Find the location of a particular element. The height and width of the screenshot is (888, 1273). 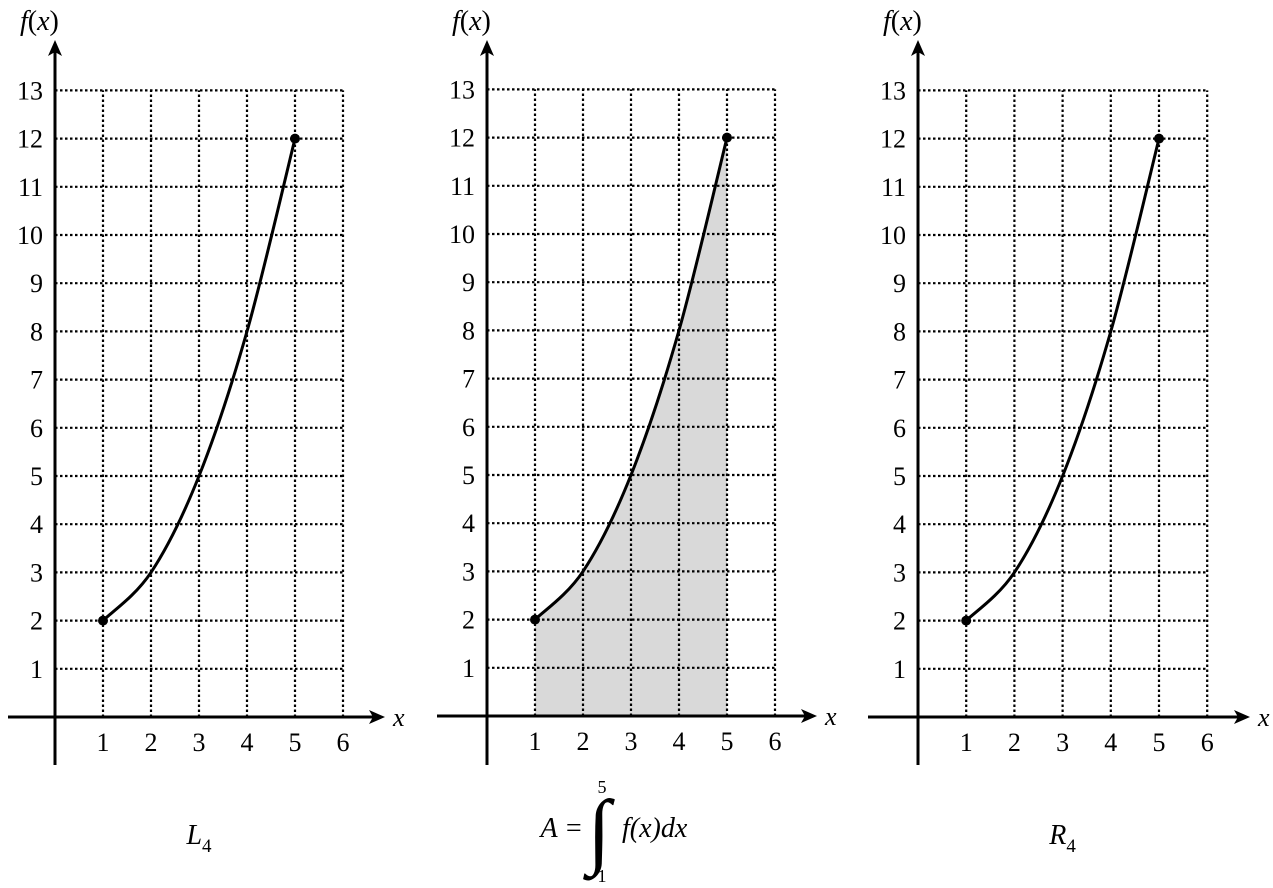

panel-caption: L4 is located at coordinates (198, 838).